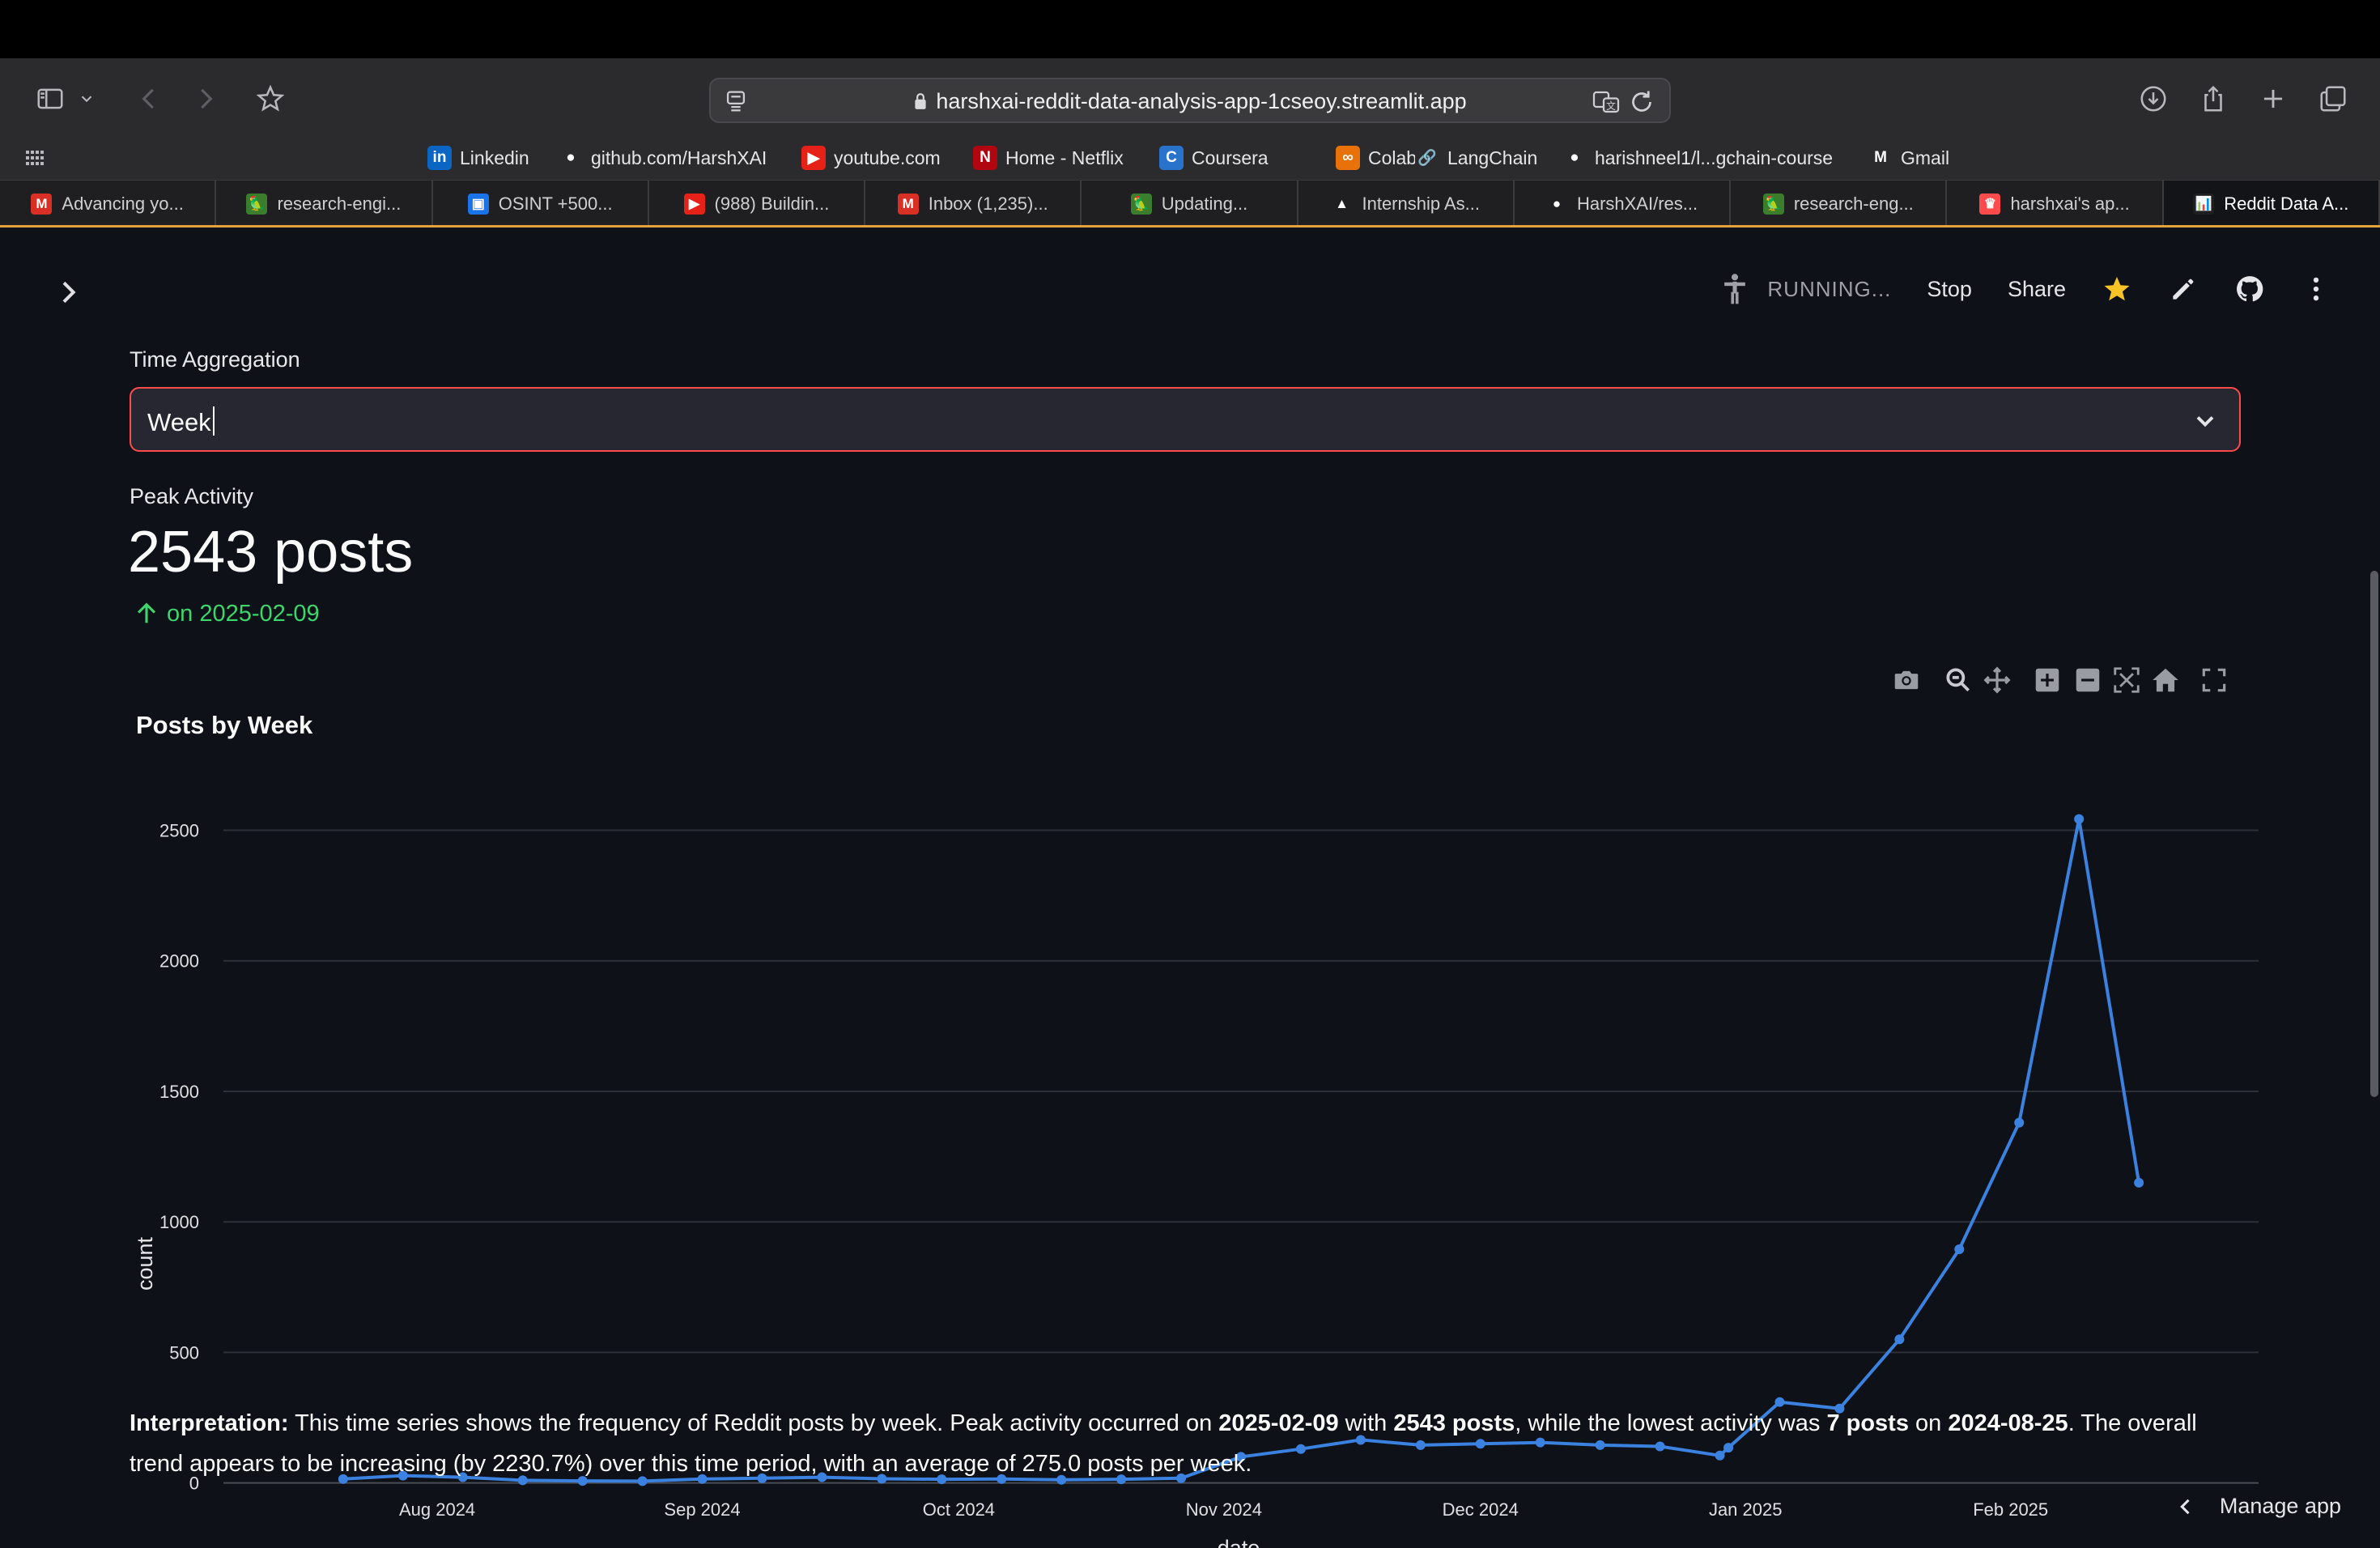  I want to click on reset-axes-home-icon, so click(2165, 680).